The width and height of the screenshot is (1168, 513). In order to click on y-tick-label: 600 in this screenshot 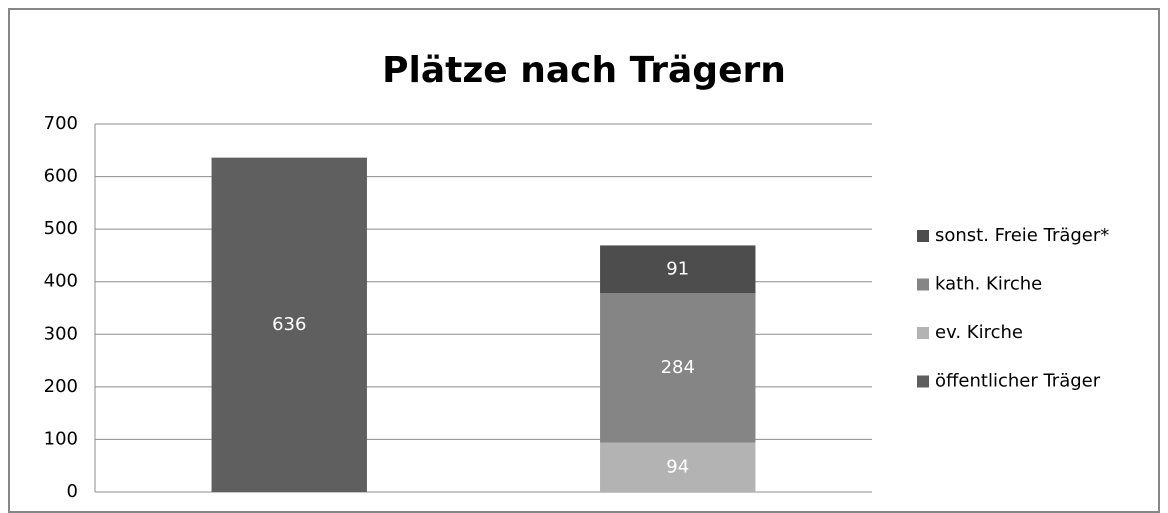, I will do `click(61, 176)`.